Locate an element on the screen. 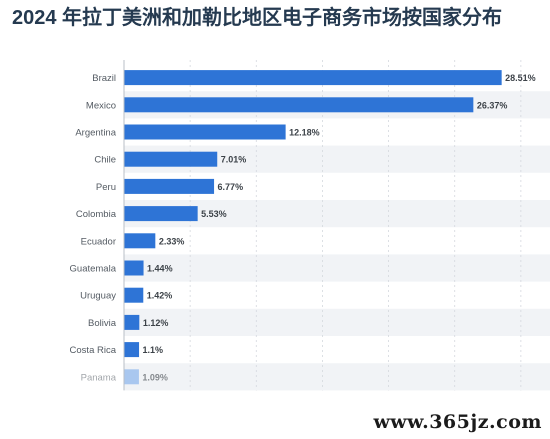 The height and width of the screenshot is (439, 550). bar-chile is located at coordinates (171, 159).